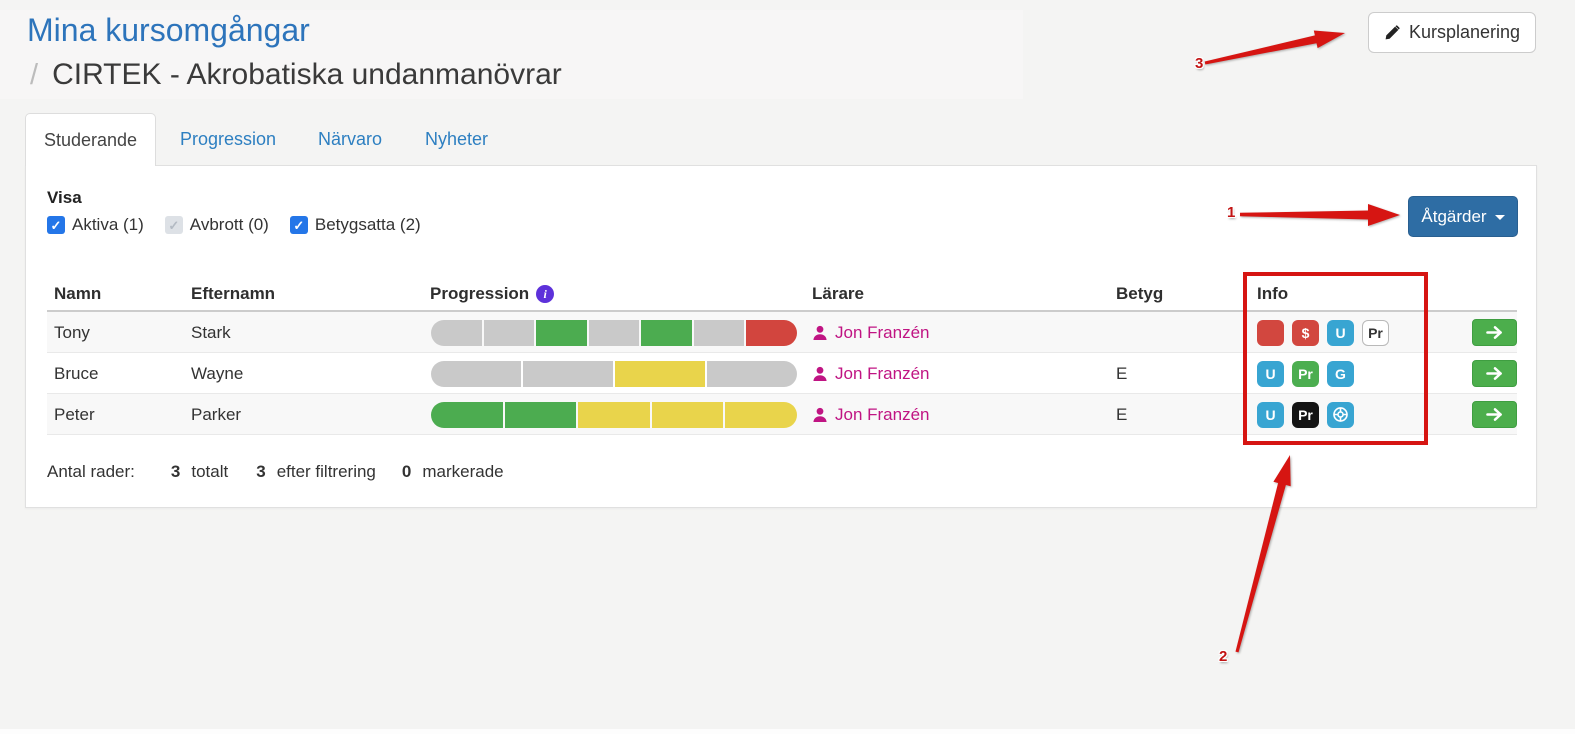 The image size is (1575, 734). Describe the element at coordinates (350, 139) in the screenshot. I see `tab-narvaro: Närvaro` at that location.